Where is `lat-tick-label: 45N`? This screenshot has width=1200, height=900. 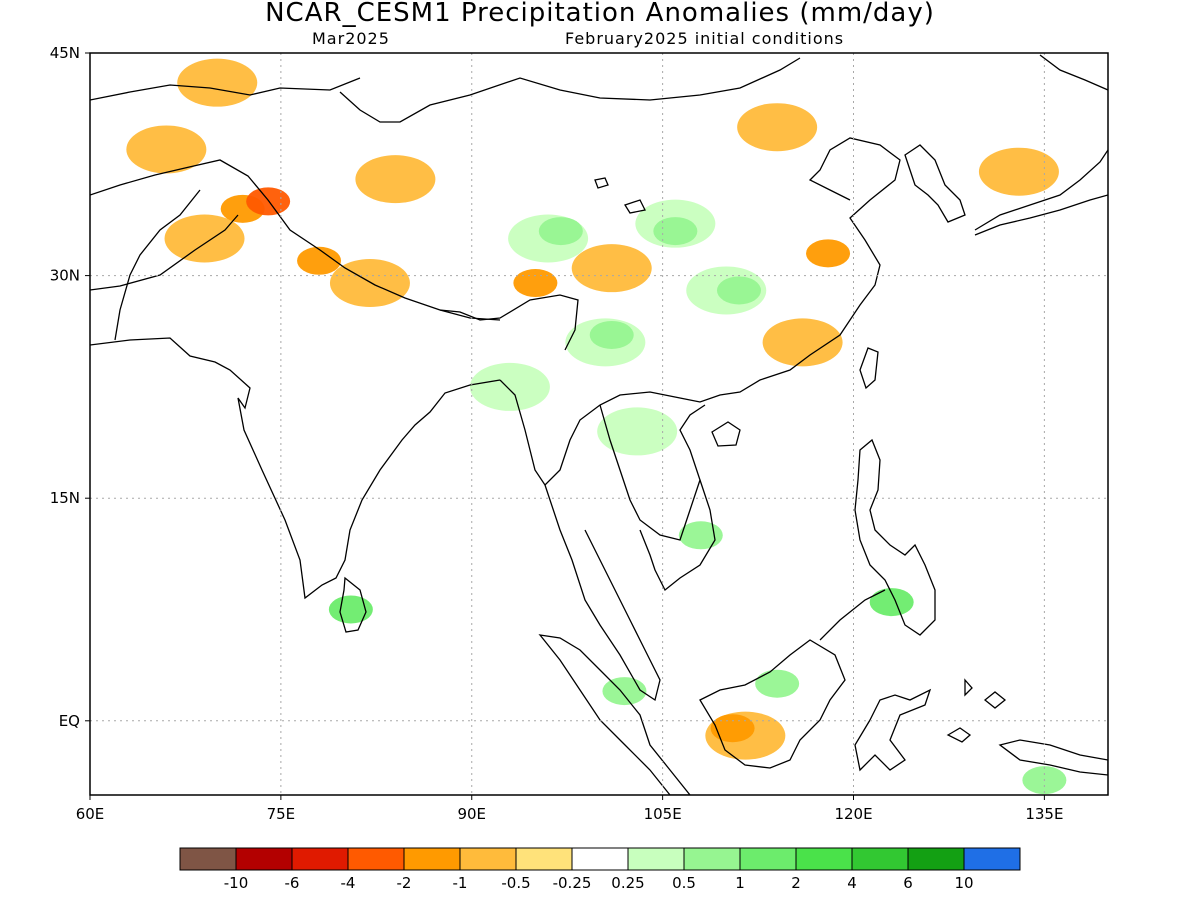
lat-tick-label: 45N is located at coordinates (65, 53).